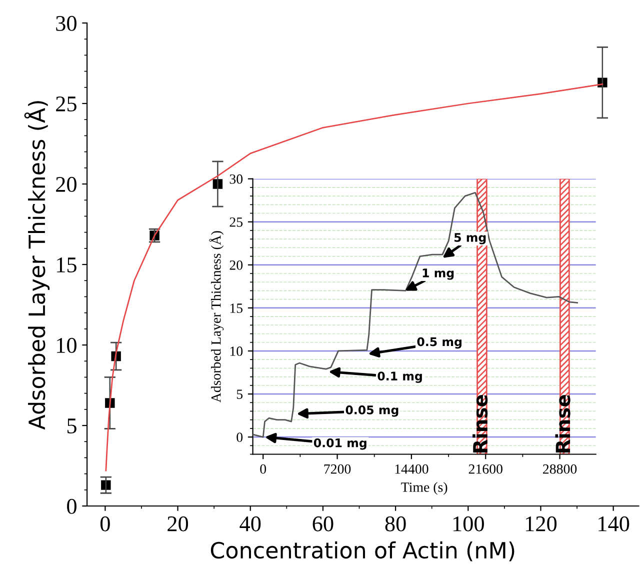 Image resolution: width=640 pixels, height=575 pixels. I want to click on x-tick-label: 20, so click(178, 524).